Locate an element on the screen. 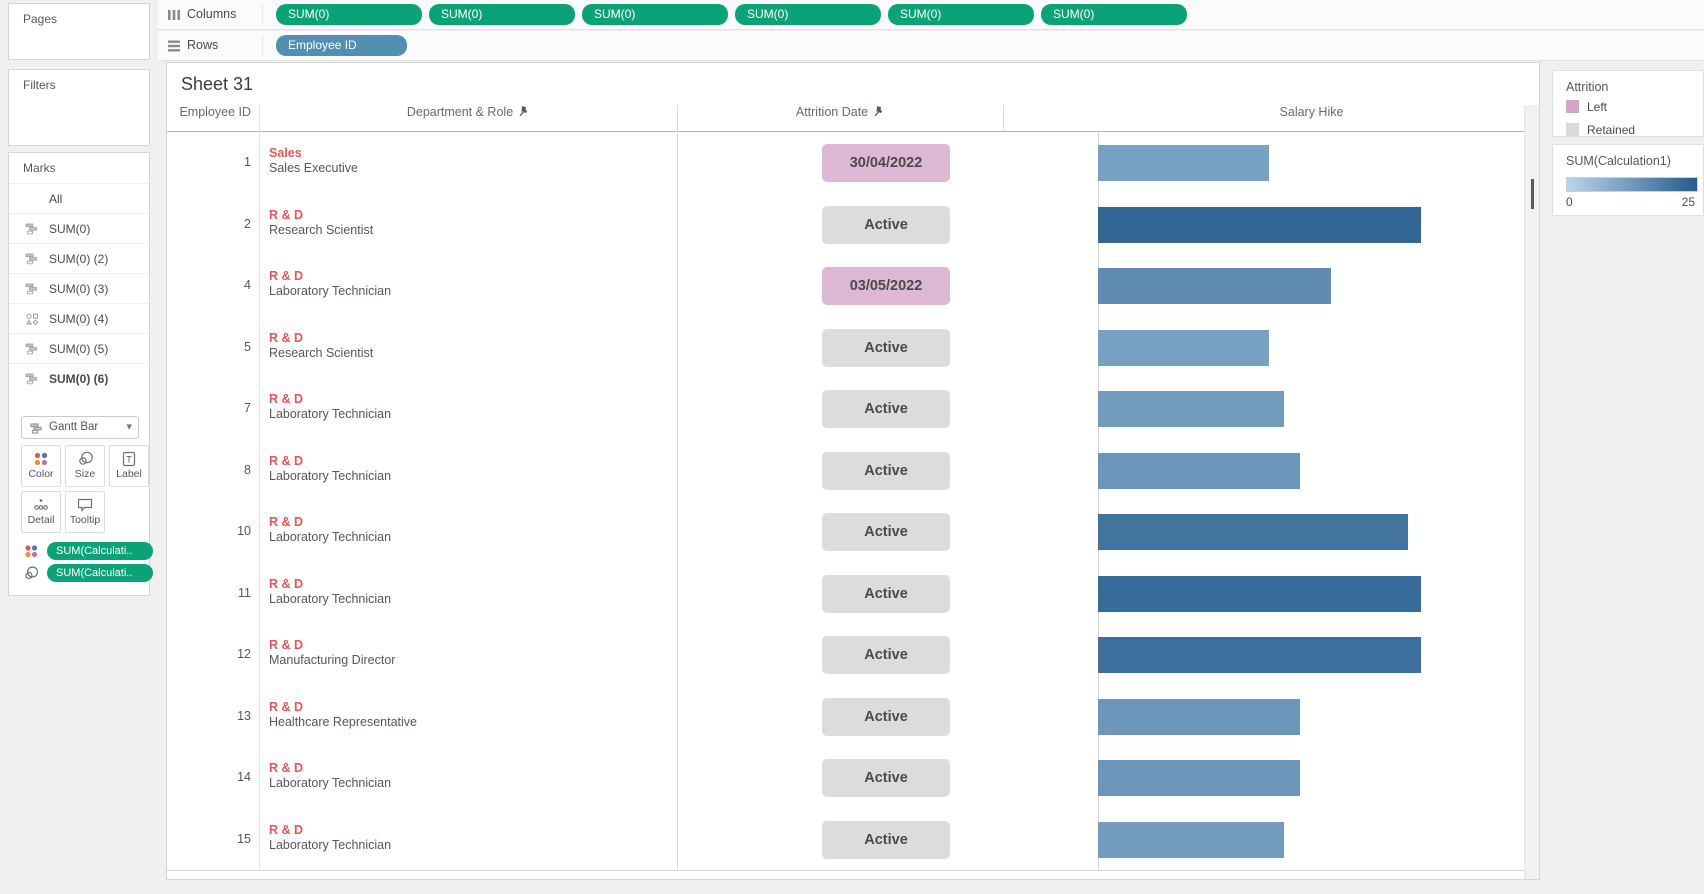  employee-id-value: 11 is located at coordinates (244, 592).